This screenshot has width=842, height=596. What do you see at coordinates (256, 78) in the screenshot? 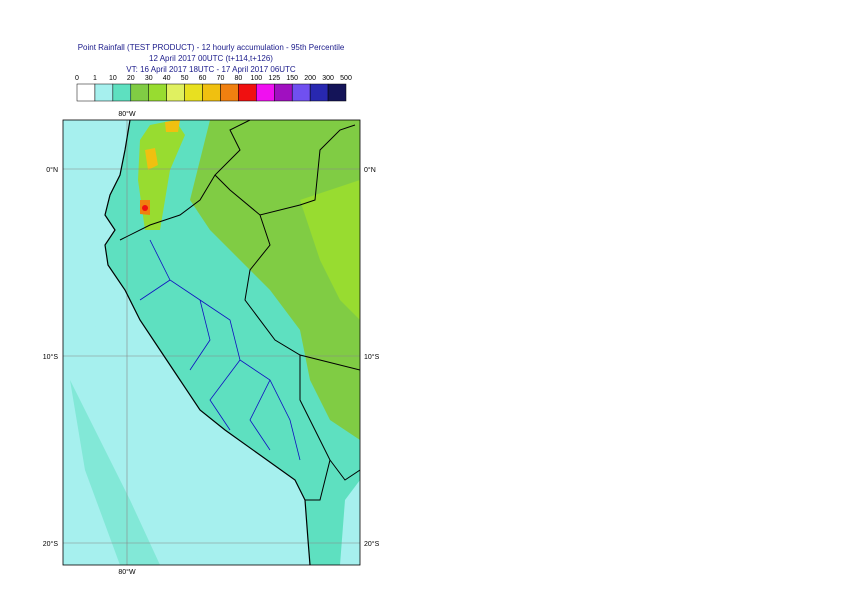
I see `colorbar-label: 100` at bounding box center [256, 78].